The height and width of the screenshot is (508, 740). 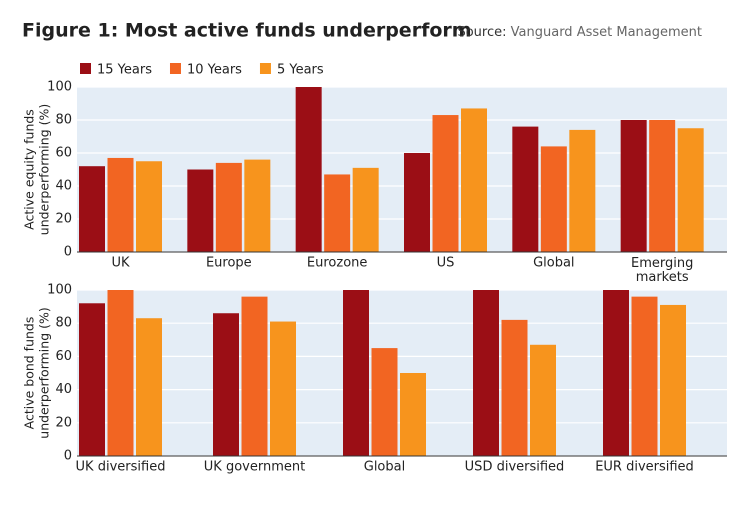 What do you see at coordinates (29, 373) in the screenshot?
I see `y-axis-label-line: Active bond funds` at bounding box center [29, 373].